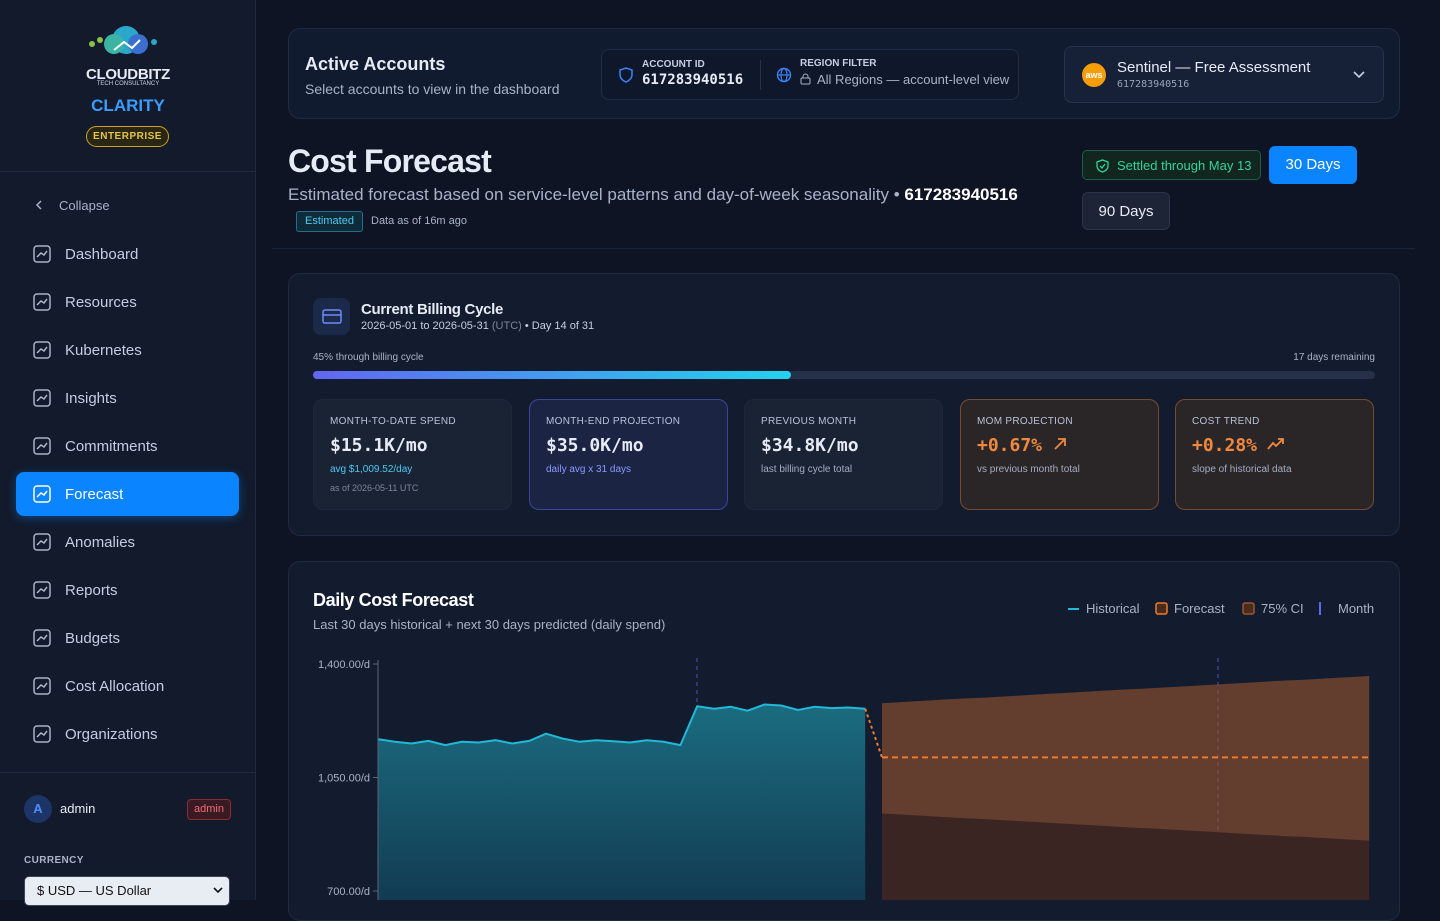 This screenshot has height=921, width=1440. What do you see at coordinates (38, 809) in the screenshot?
I see `avatar: A` at bounding box center [38, 809].